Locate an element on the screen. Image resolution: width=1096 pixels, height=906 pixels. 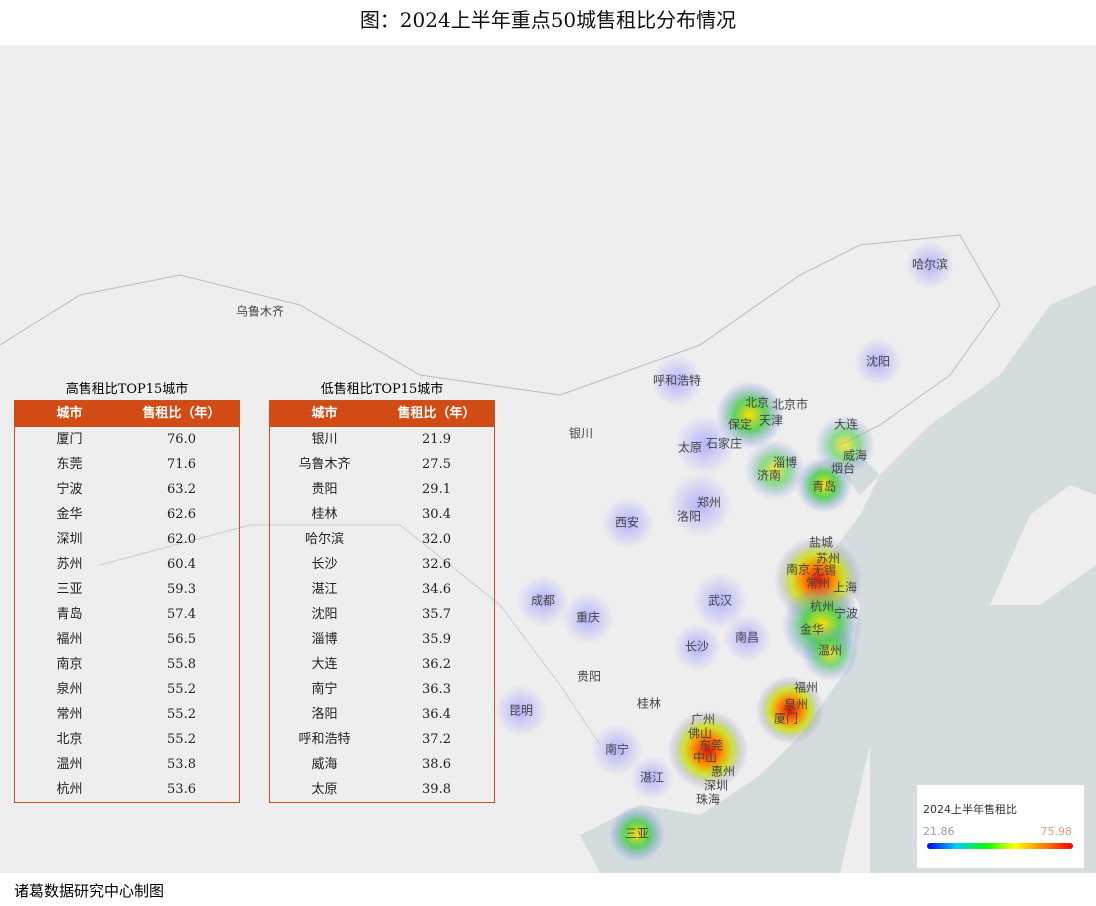
city-label: 佛山 is located at coordinates (700, 734).